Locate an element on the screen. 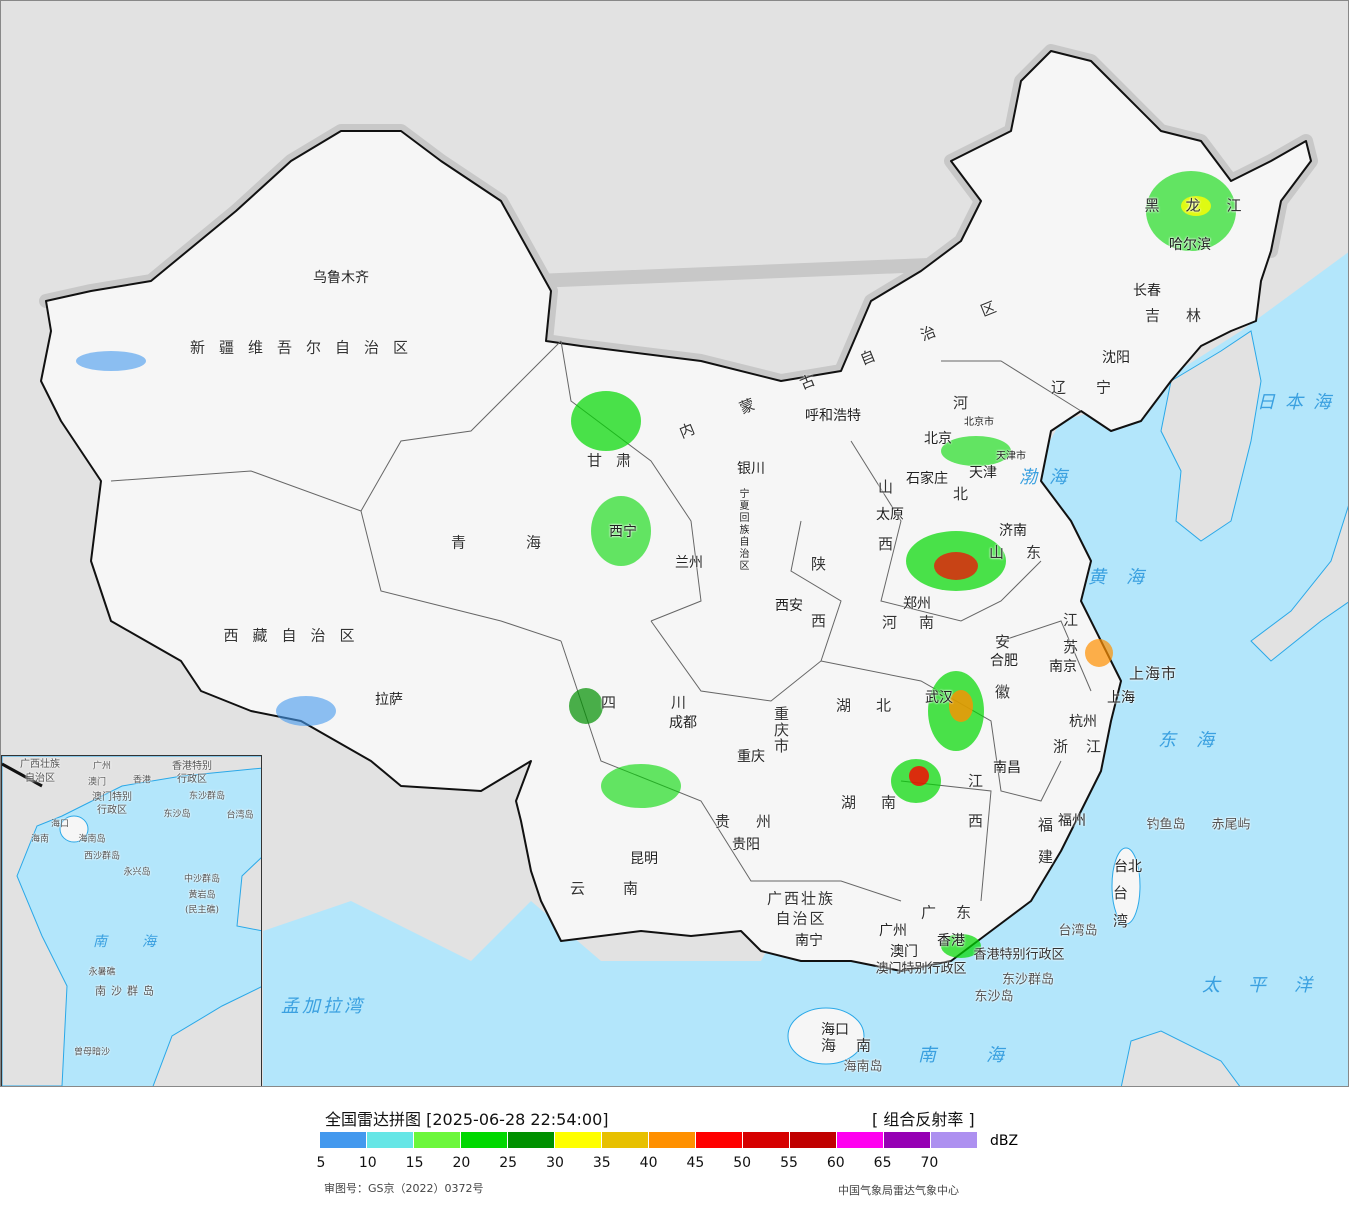 The height and width of the screenshot is (1208, 1349). province-label: 山东 is located at coordinates (1026, 552).